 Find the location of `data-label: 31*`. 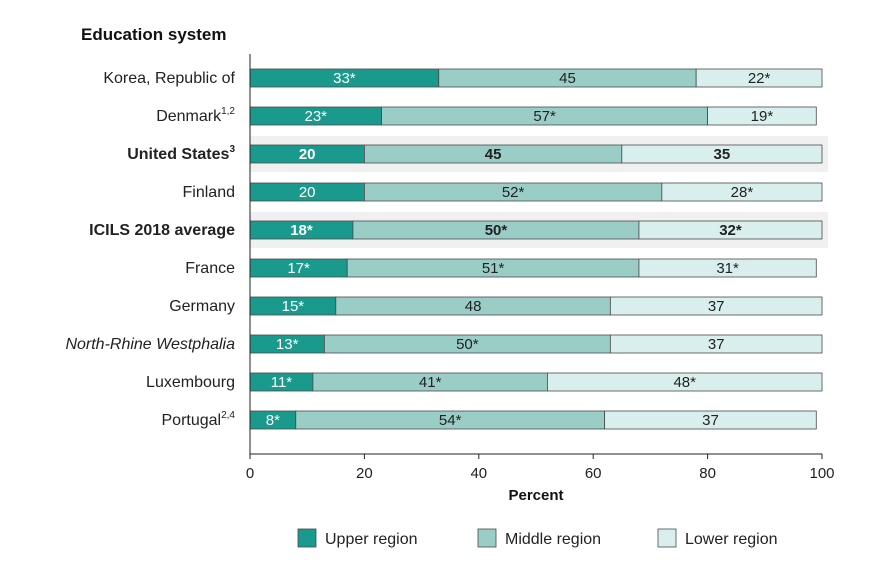

data-label: 31* is located at coordinates (727, 268).